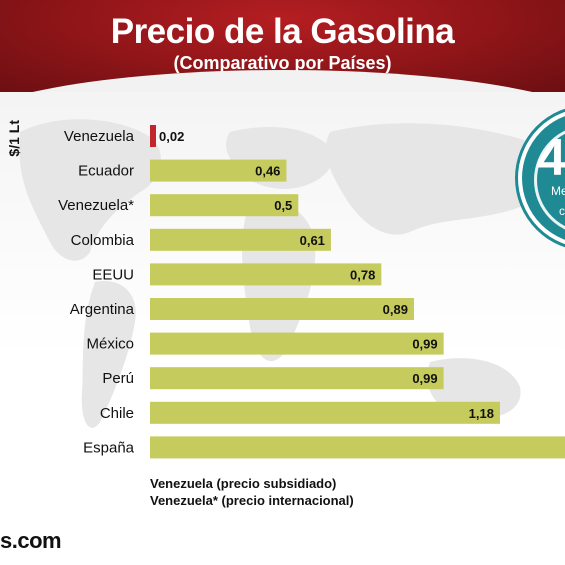  Describe the element at coordinates (558, 191) in the screenshot. I see `badge-text-line1: Me` at that location.